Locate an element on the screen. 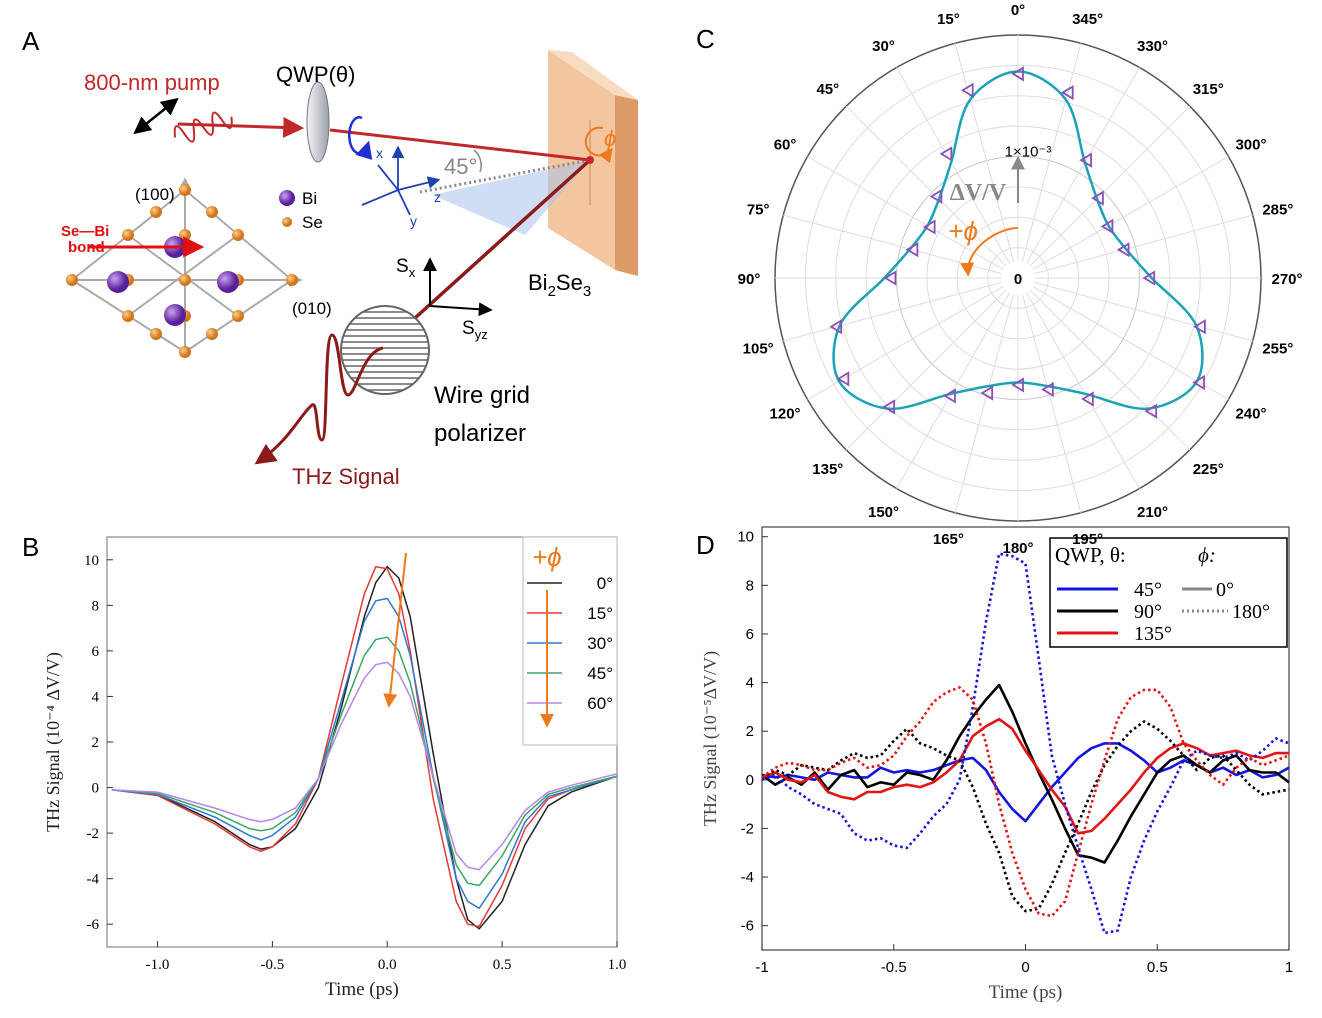  angle-label: 30° is located at coordinates (883, 46).